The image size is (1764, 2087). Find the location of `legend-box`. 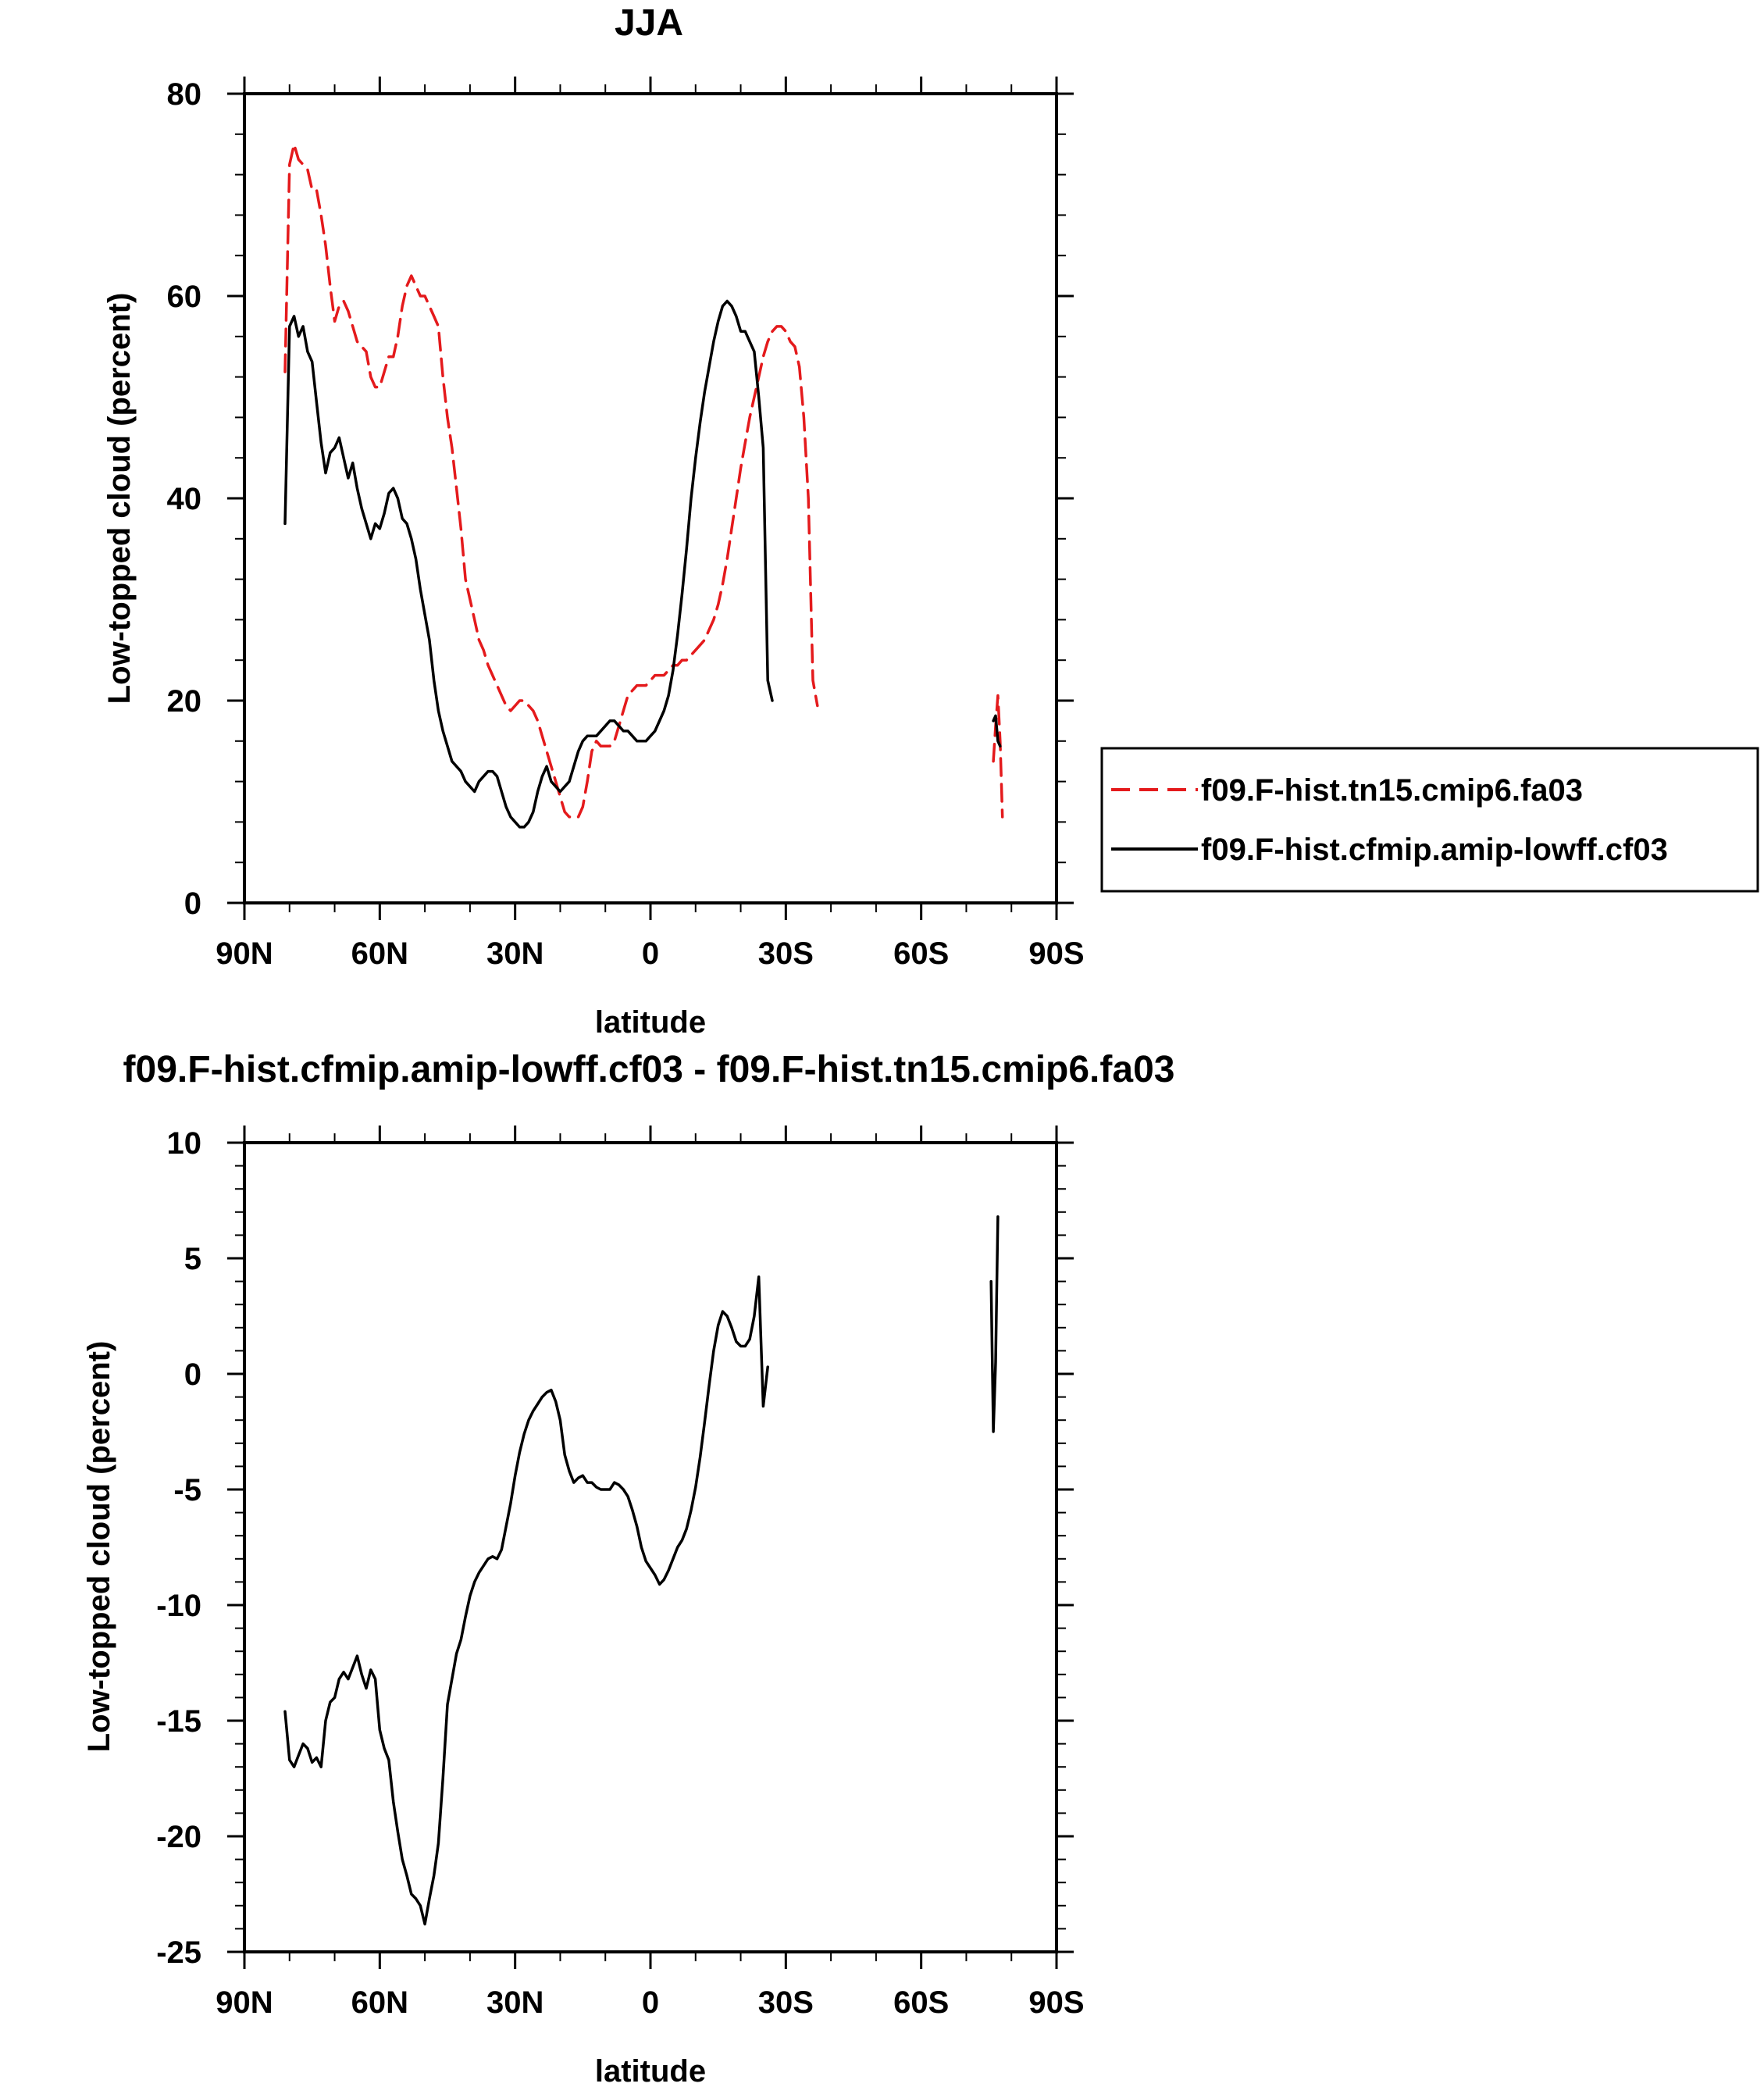

legend-box is located at coordinates (1429, 820).